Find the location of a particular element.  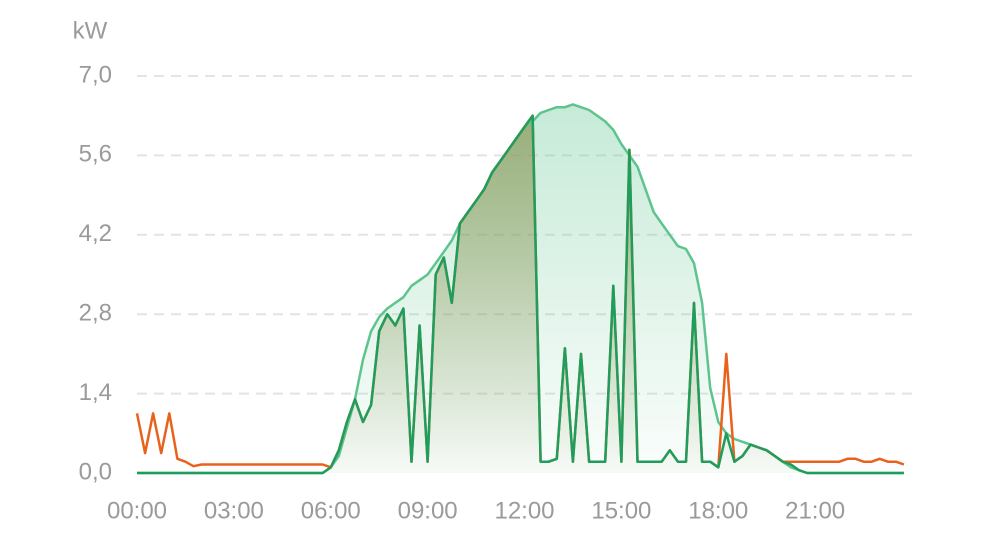

x-tick-label: 12:00 is located at coordinates (524, 510).